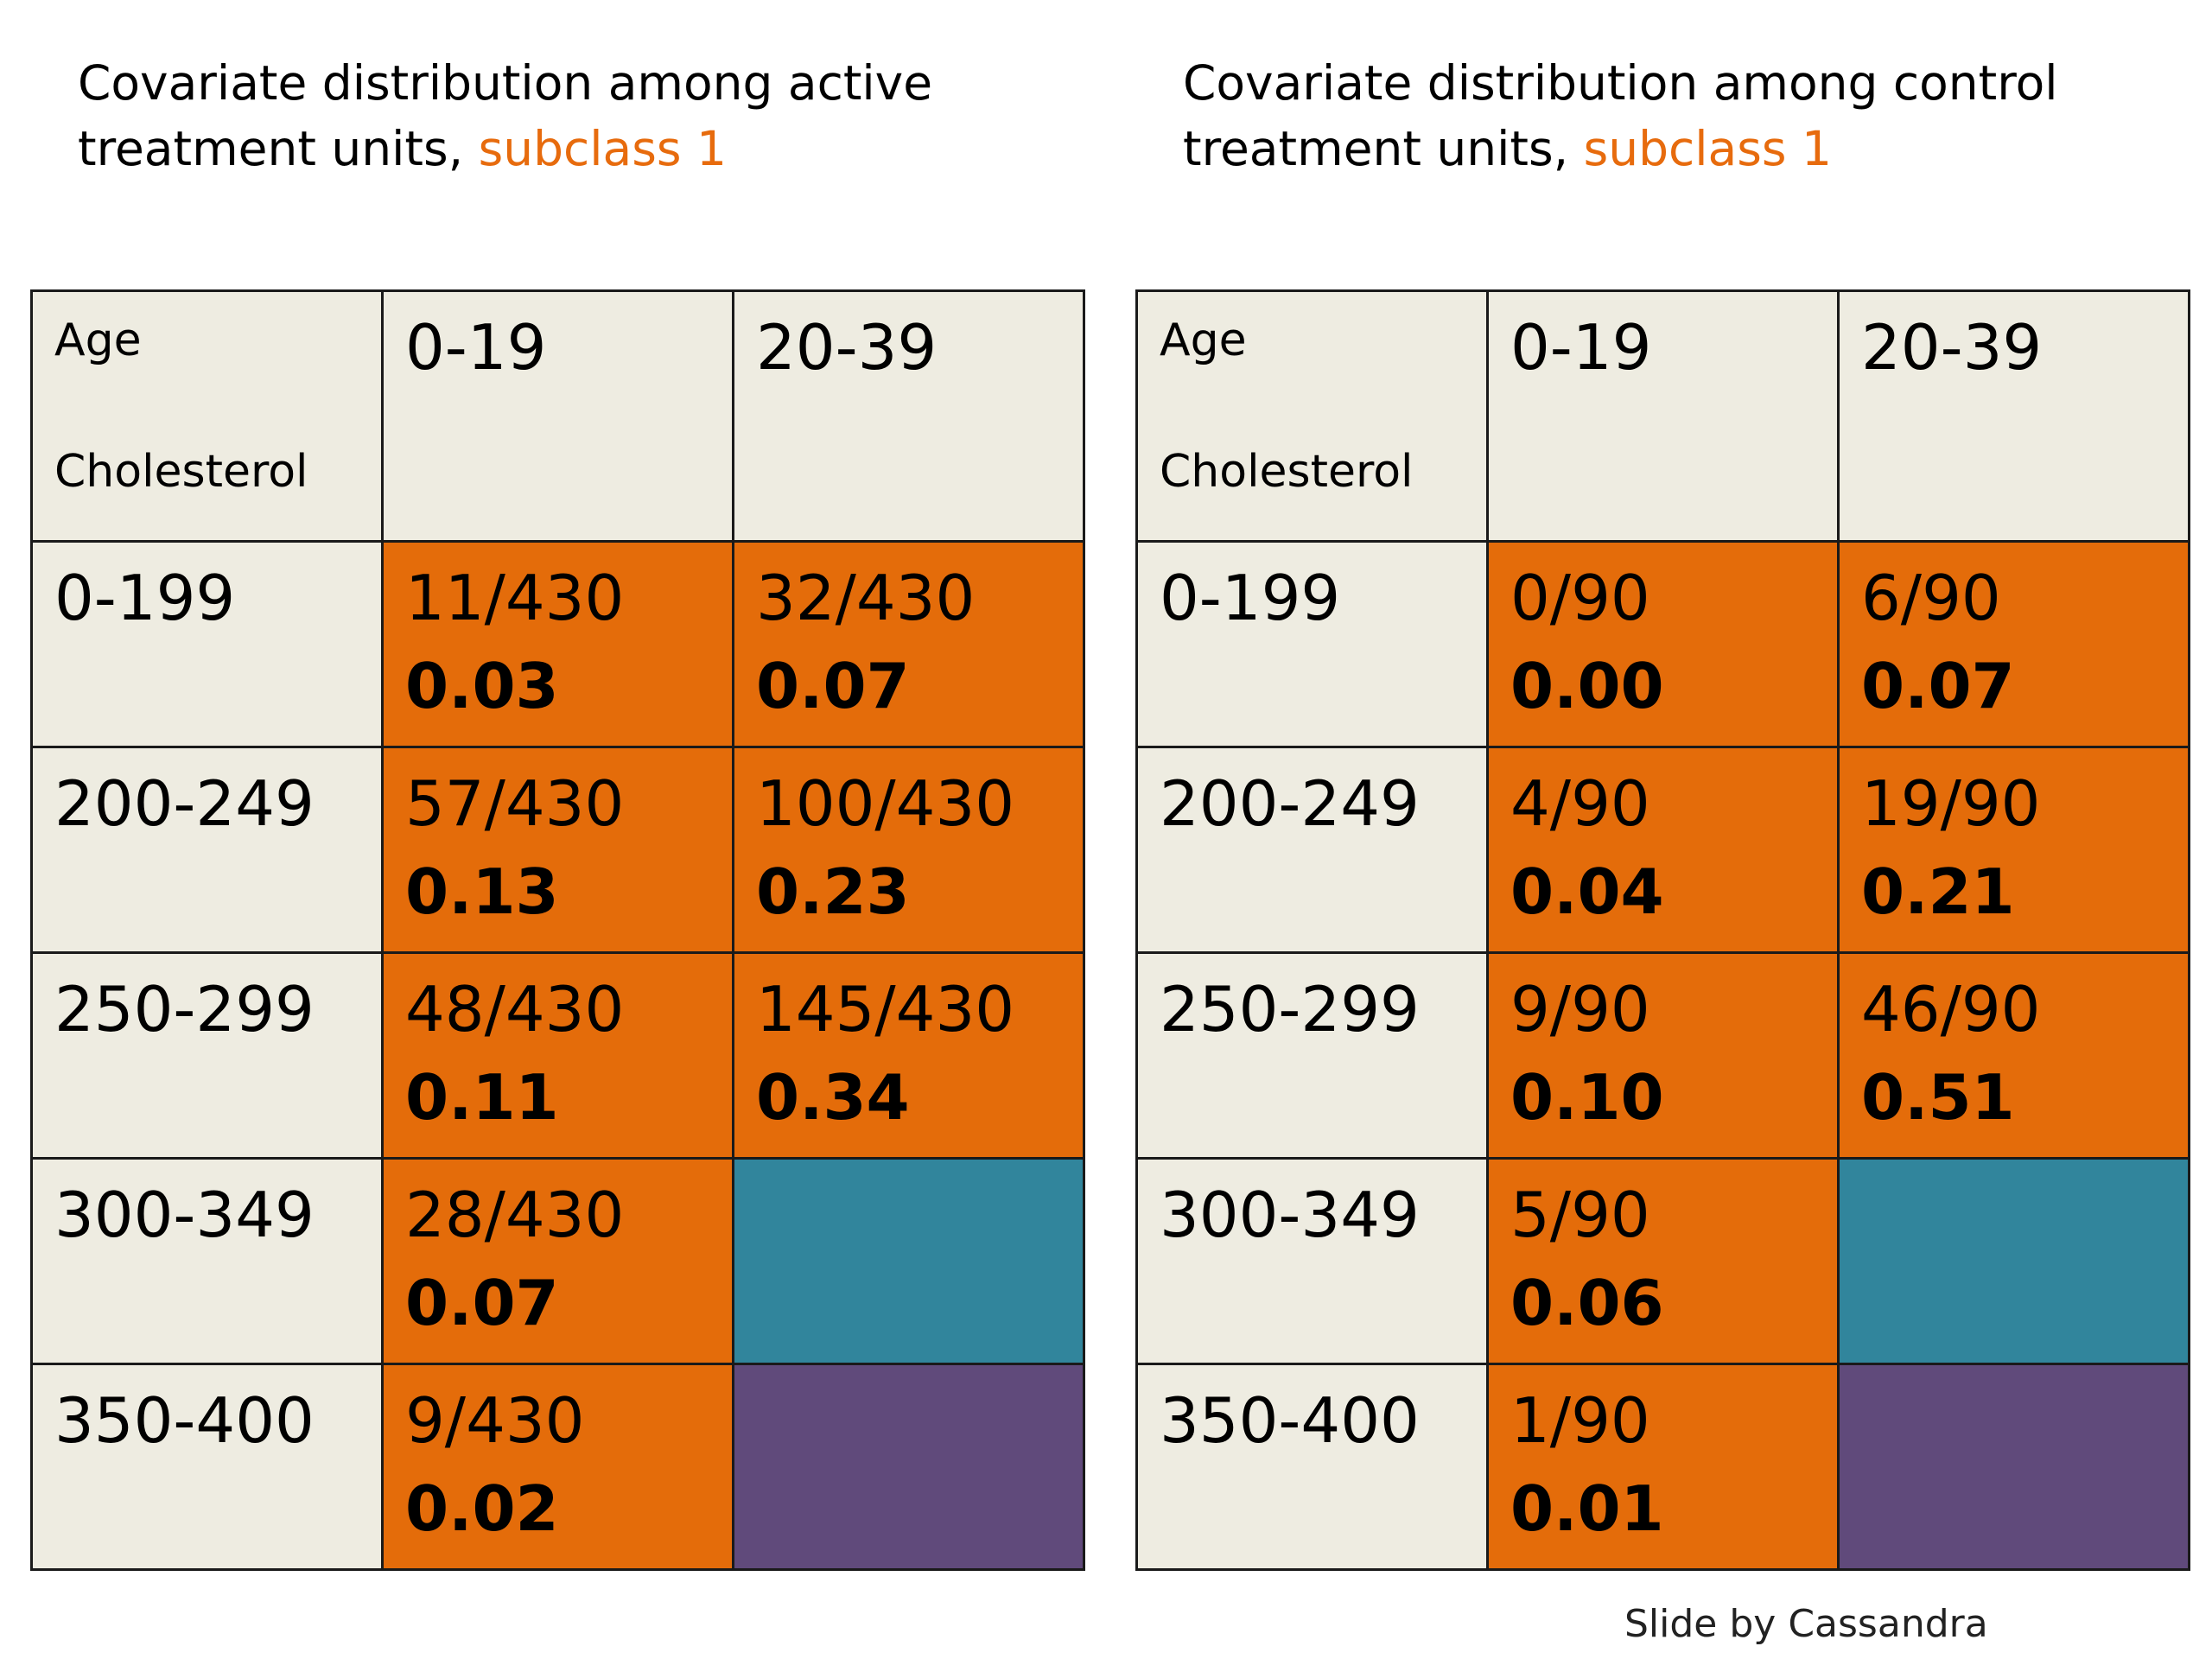 The height and width of the screenshot is (1659, 2212). I want to click on table-row: 200-249 57/430 0.13 100/430 0.23, so click(557, 850).